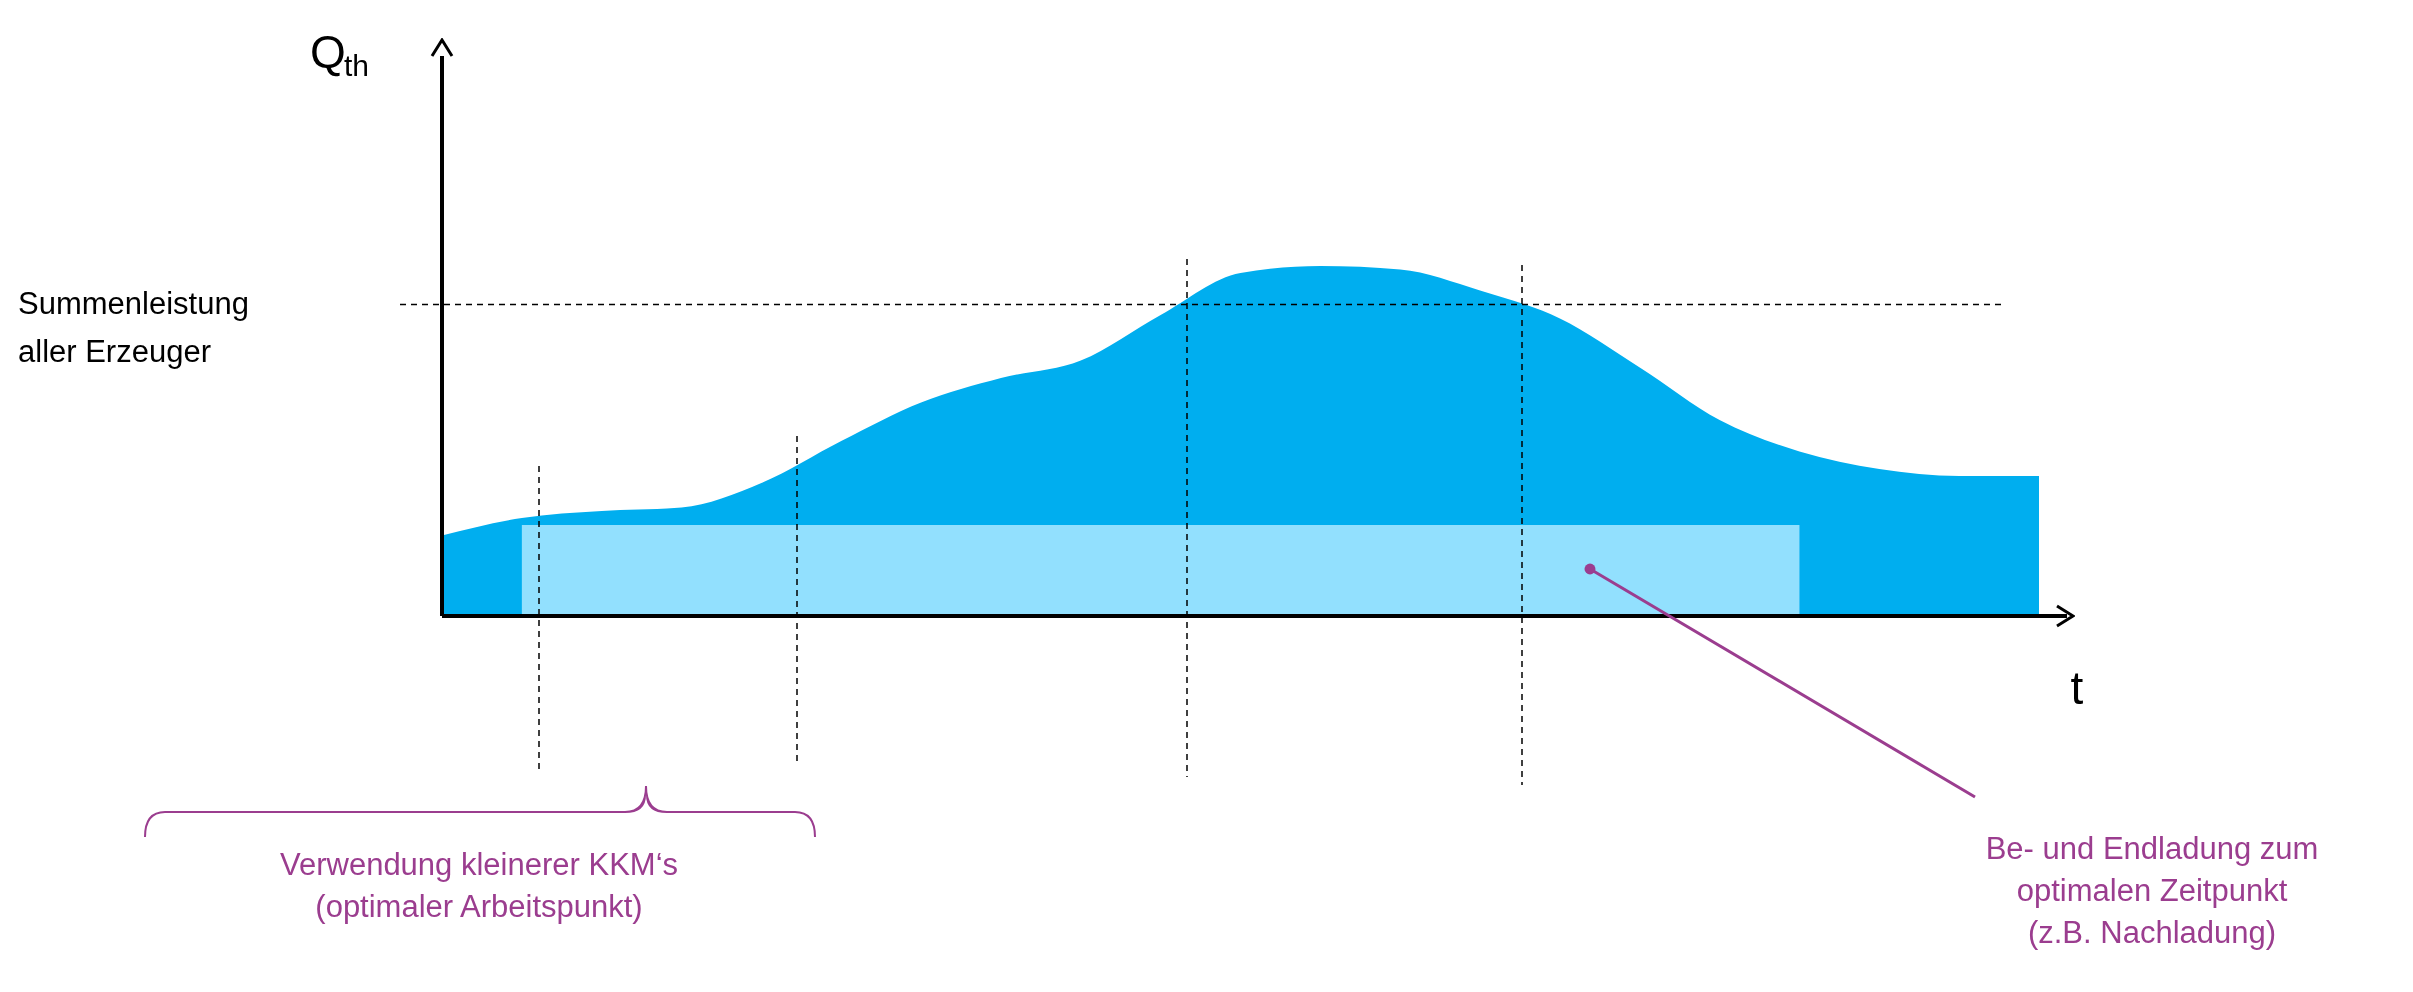  I want to click on text: Be- und Endladung zum optimalen Zeitpunkt (z.B. Nachladung), so click(2152, 890).